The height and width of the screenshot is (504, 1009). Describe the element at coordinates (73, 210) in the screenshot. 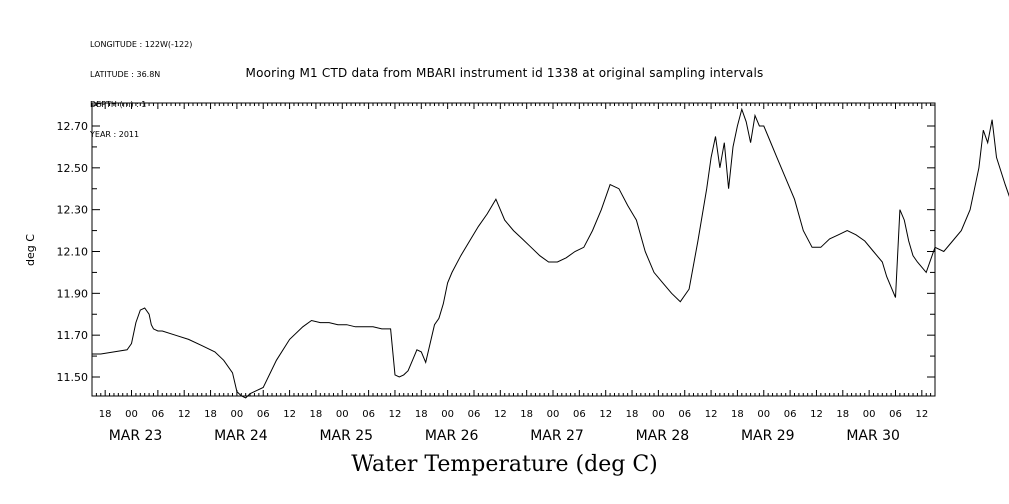

I see `y-tick-label: 12.30` at that location.